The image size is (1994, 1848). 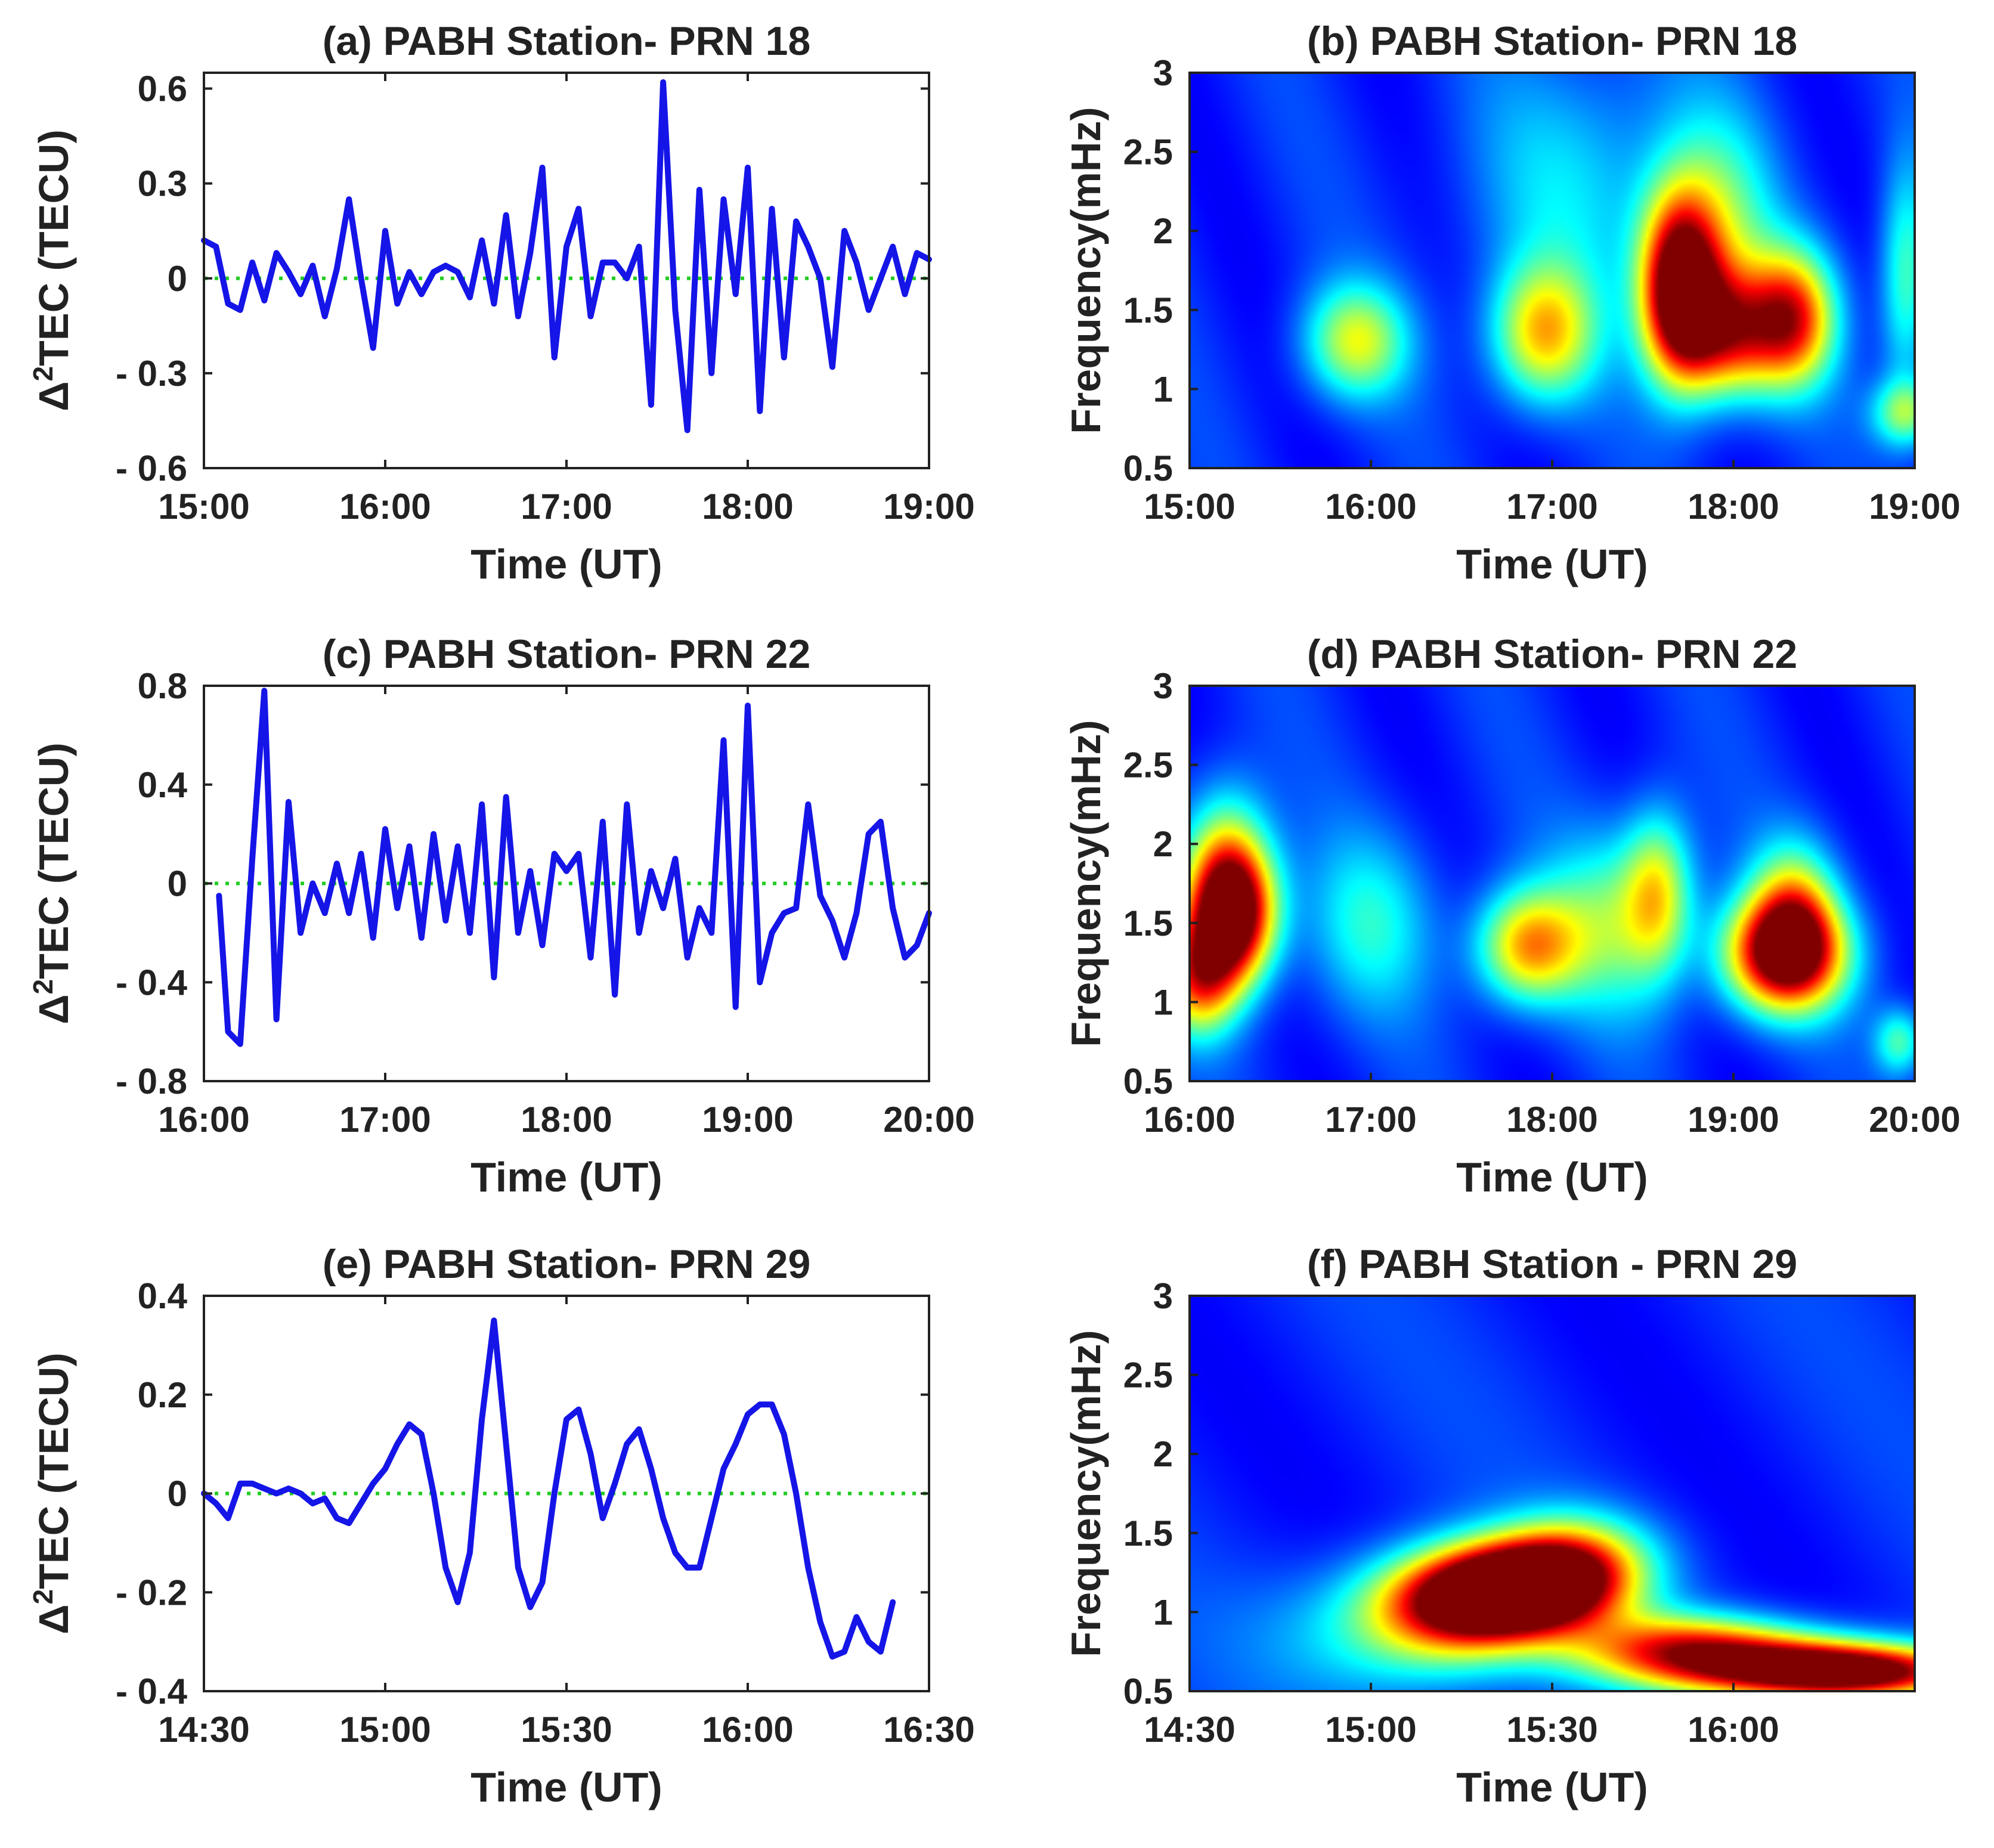 I want to click on y-tick-label: 0, so click(x=177, y=884).